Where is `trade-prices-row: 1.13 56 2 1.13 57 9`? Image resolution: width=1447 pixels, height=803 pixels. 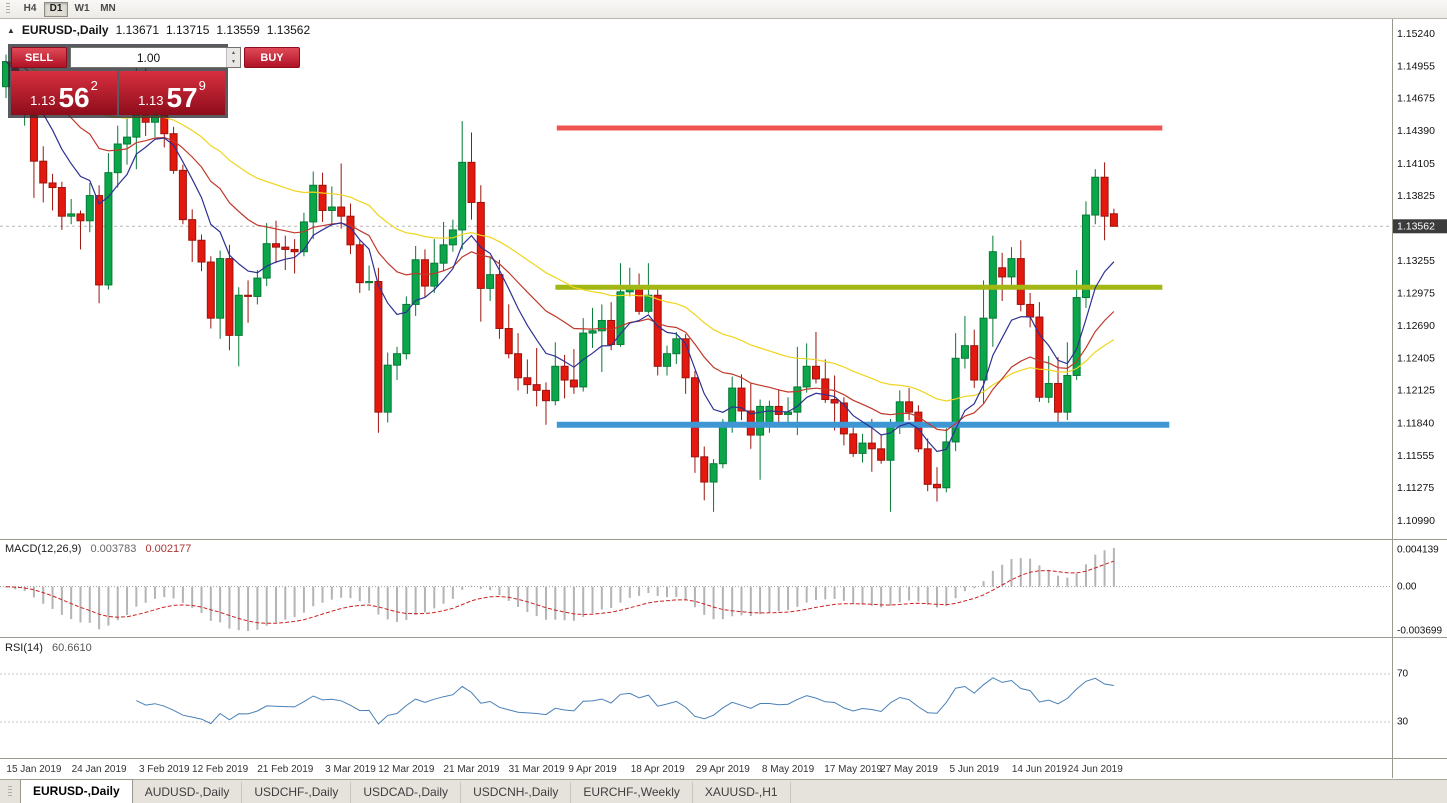
trade-prices-row: 1.13 56 2 1.13 57 9 is located at coordinates (118, 93).